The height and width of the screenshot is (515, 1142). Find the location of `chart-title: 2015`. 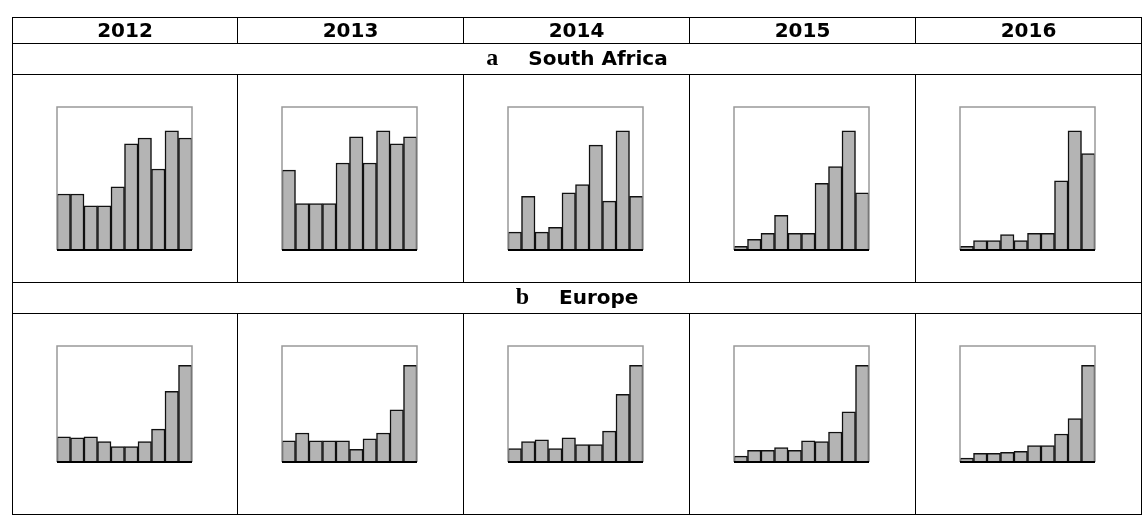

chart-title: 2015 is located at coordinates (803, 30).